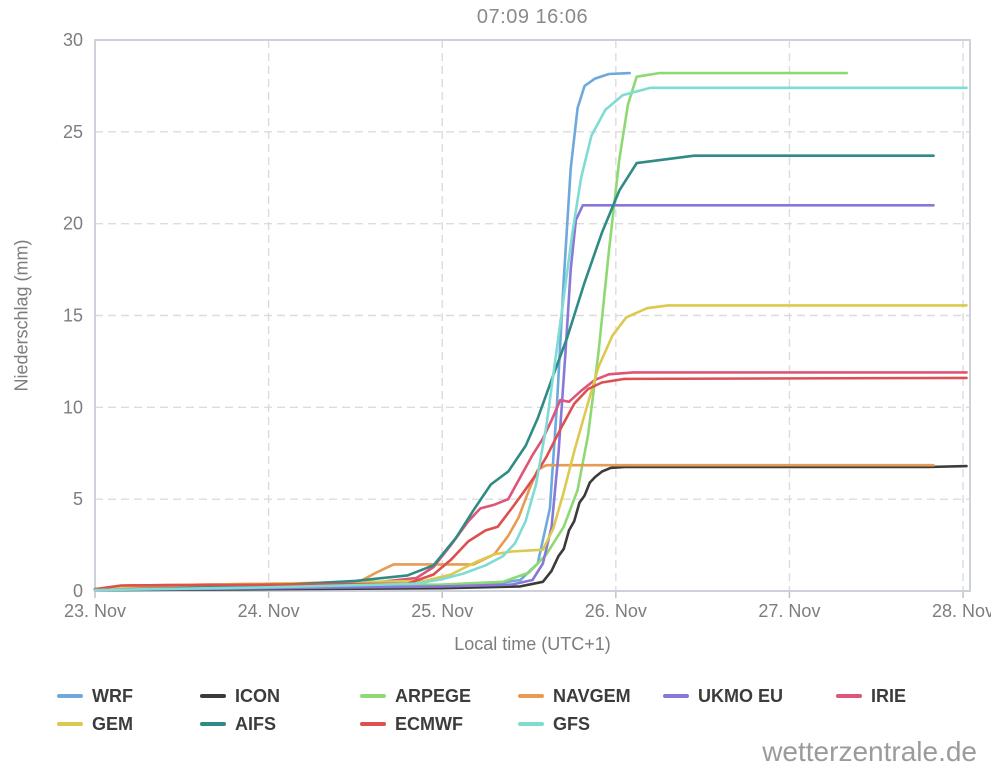 Image resolution: width=991 pixels, height=768 pixels. I want to click on legend-item-ecmwf: ECMWF, so click(439, 724).